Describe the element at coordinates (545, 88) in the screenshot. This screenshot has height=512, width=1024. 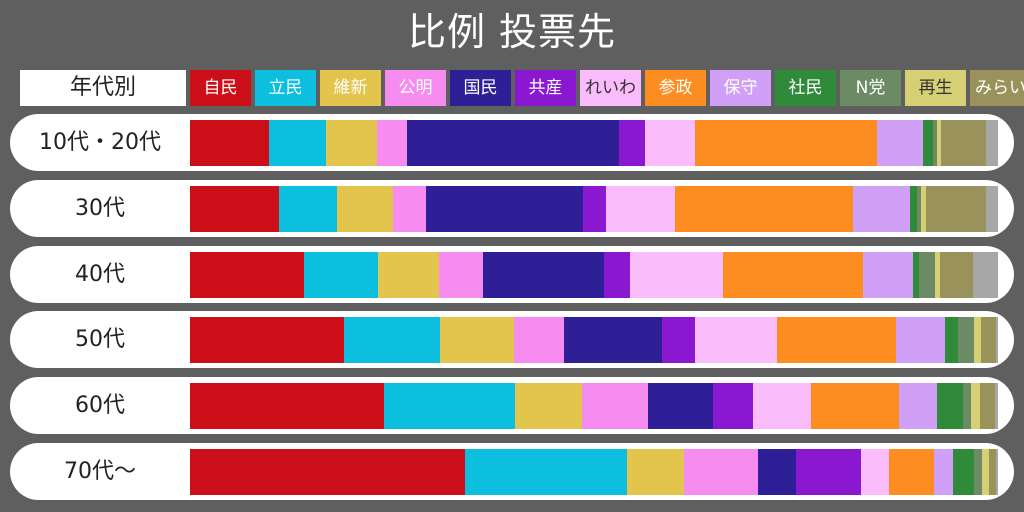
I see `legend-item-5: 共産` at that location.